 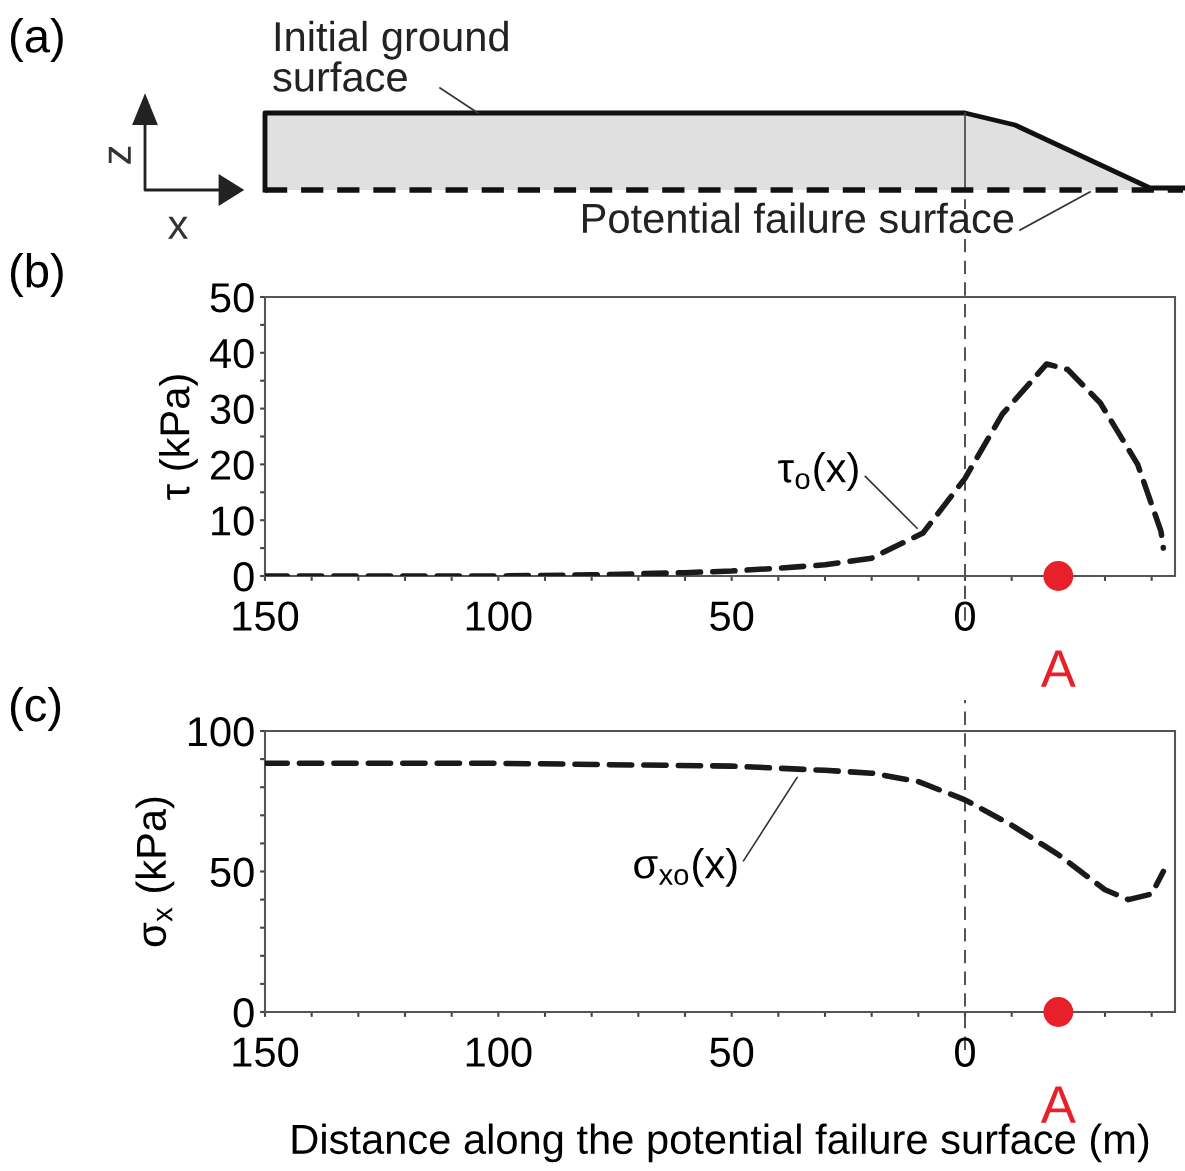 What do you see at coordinates (231, 353) in the screenshot?
I see `y-tick-label: 40` at bounding box center [231, 353].